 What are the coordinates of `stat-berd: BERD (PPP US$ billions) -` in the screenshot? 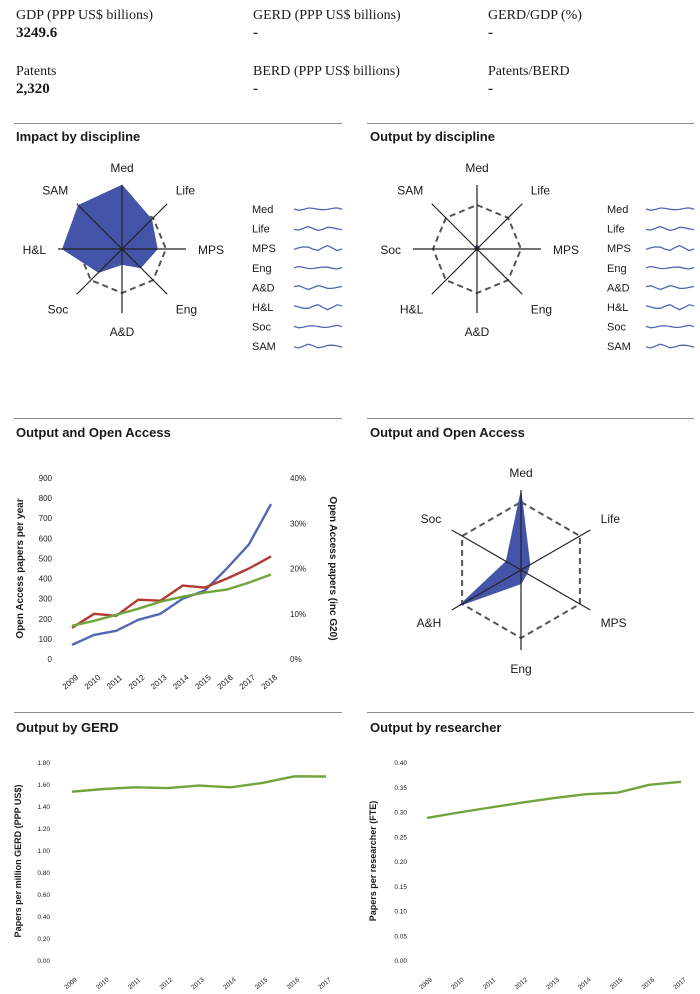 It's located at (326, 81).